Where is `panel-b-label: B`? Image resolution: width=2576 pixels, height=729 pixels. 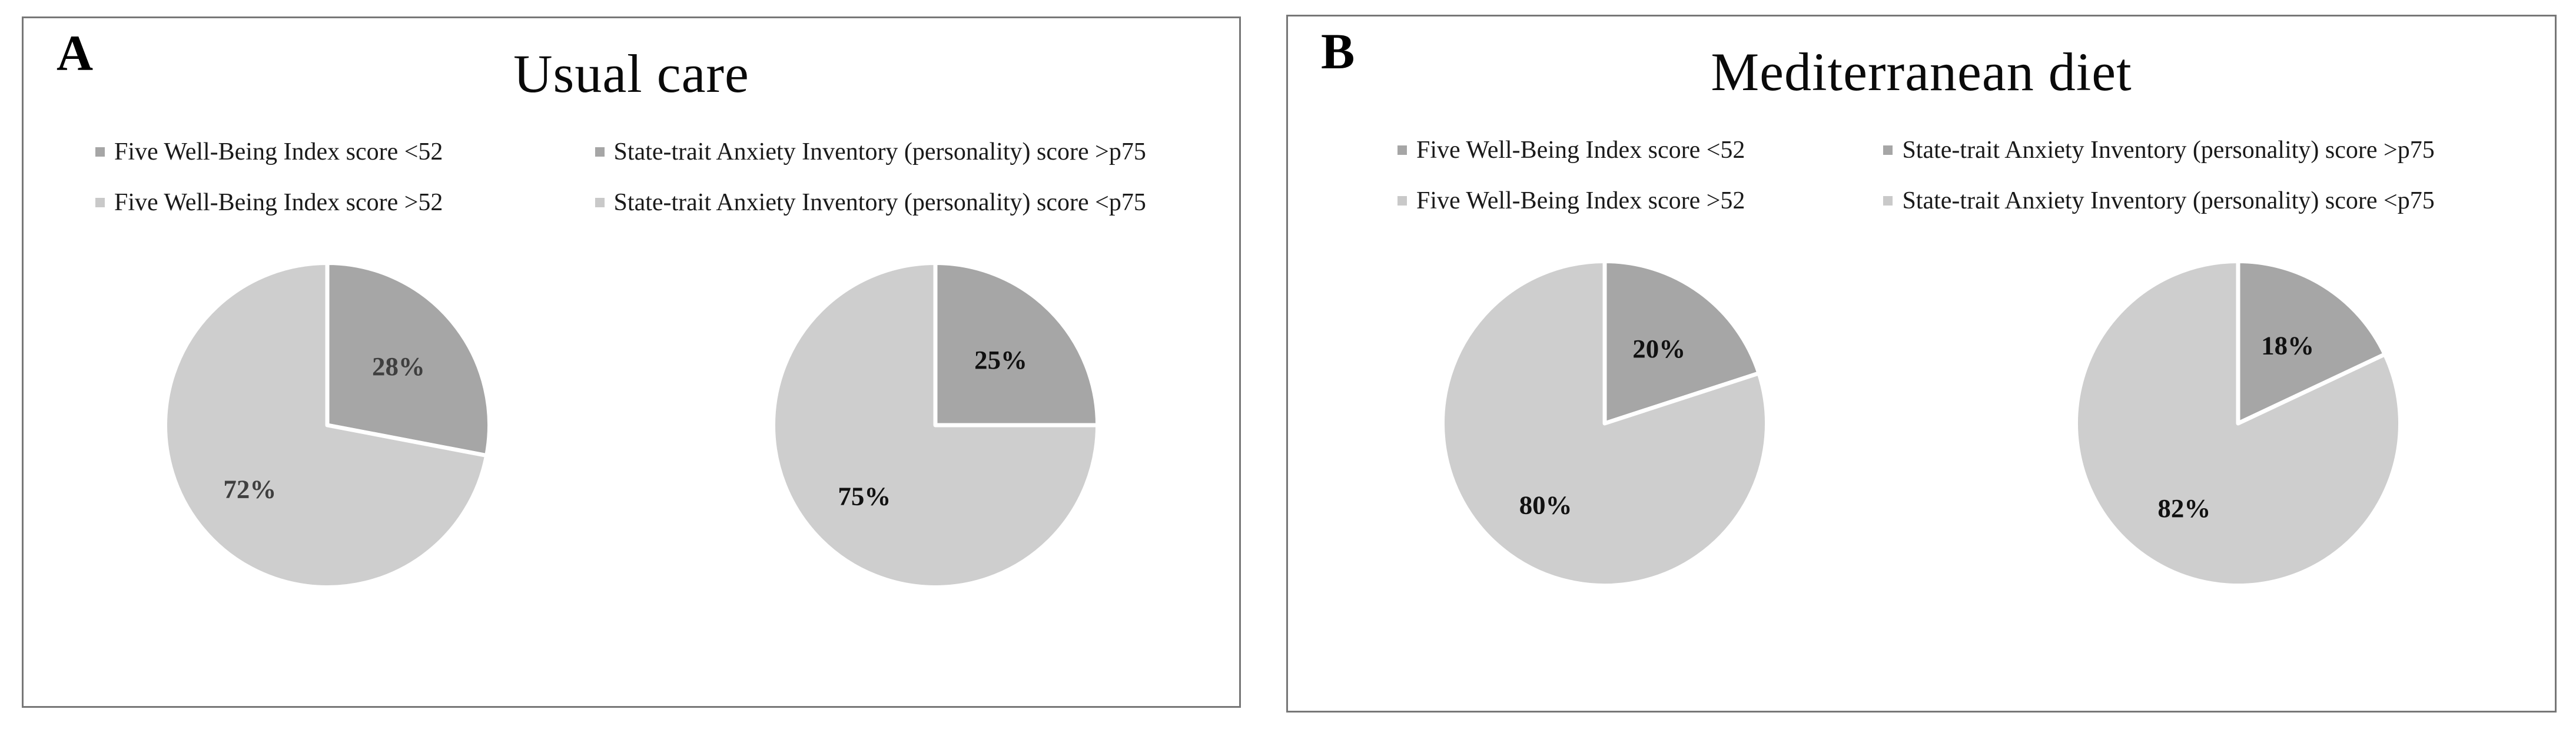 panel-b-label: B is located at coordinates (1338, 51).